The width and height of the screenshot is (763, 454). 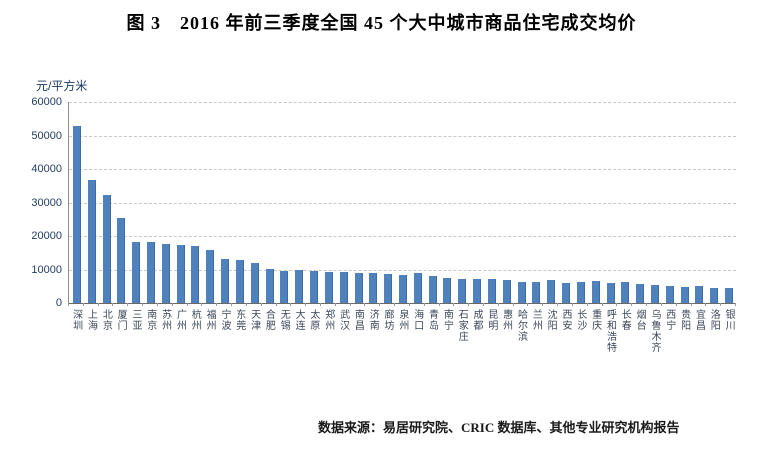 I want to click on x-label-slot: 西安, so click(x=564, y=331).